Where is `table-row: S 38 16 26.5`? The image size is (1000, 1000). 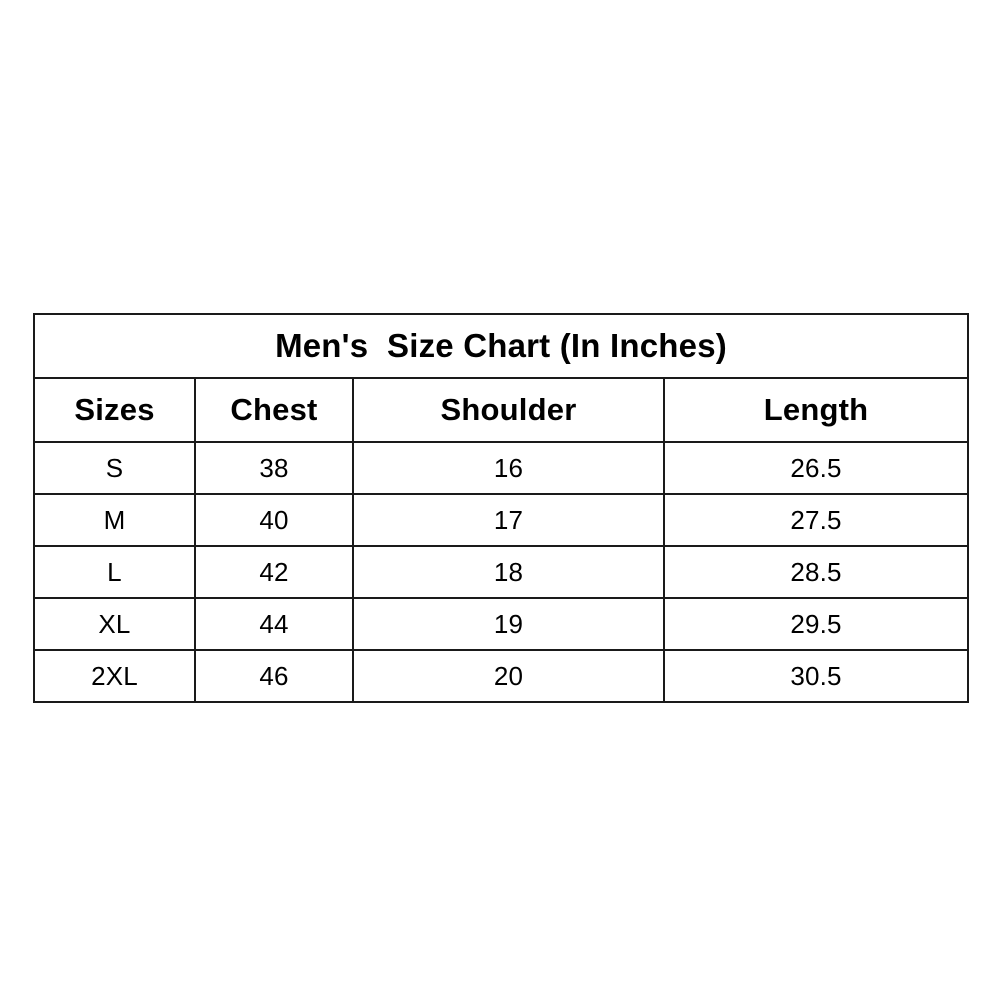 table-row: S 38 16 26.5 is located at coordinates (501, 468).